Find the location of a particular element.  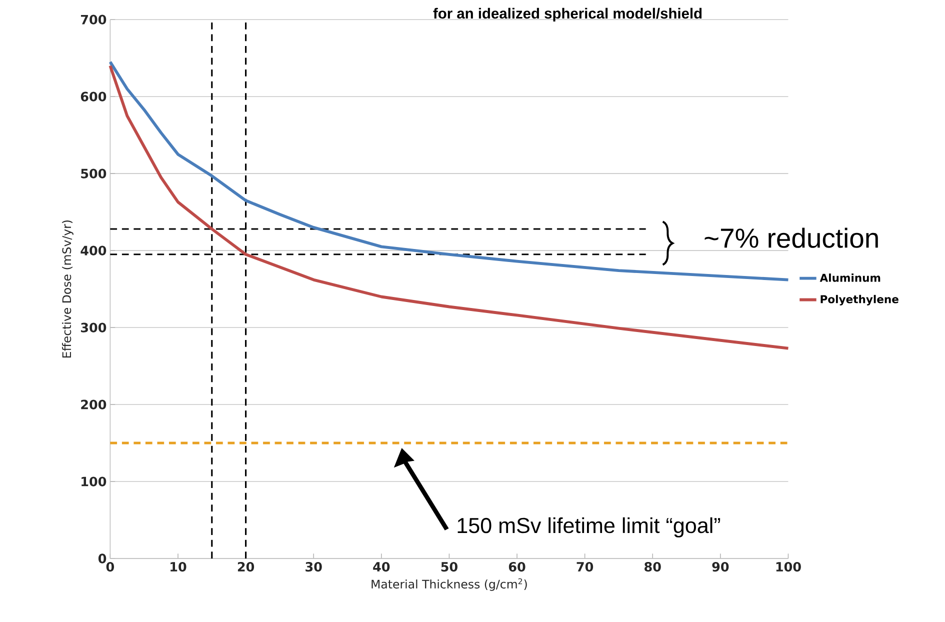

y-tick-label: 500 is located at coordinates (93, 173).